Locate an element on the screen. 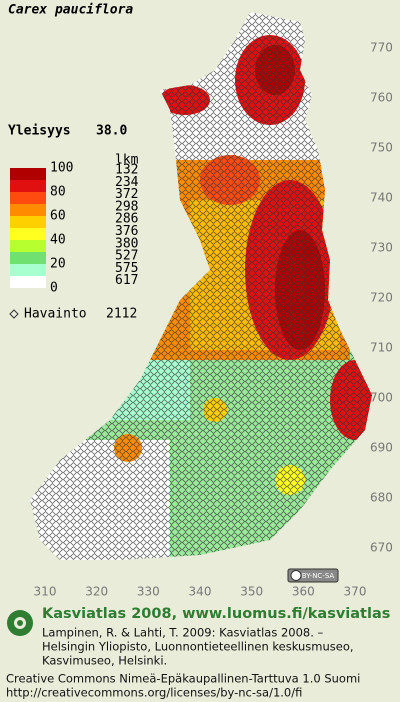  x-coordinate-label: 310 is located at coordinates (45, 592).